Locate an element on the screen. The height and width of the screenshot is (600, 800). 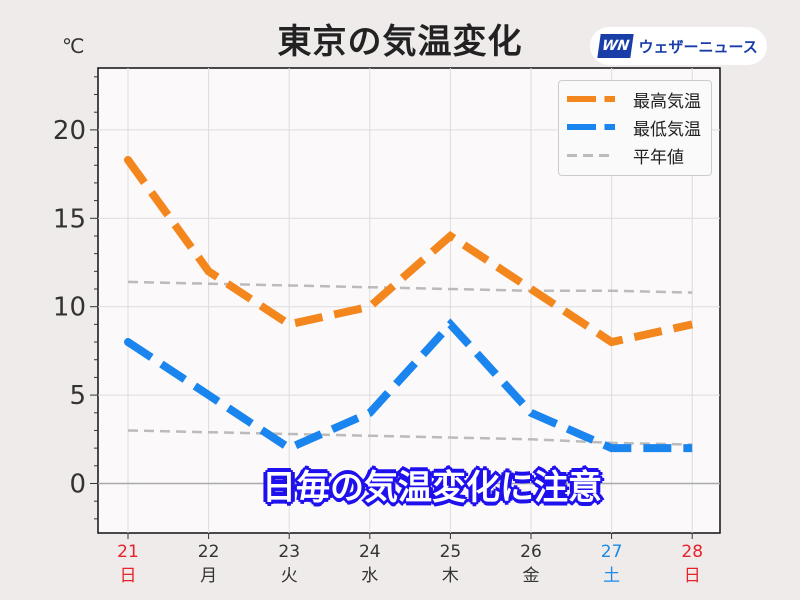
x-tick-label-date: 23 is located at coordinates (289, 552).